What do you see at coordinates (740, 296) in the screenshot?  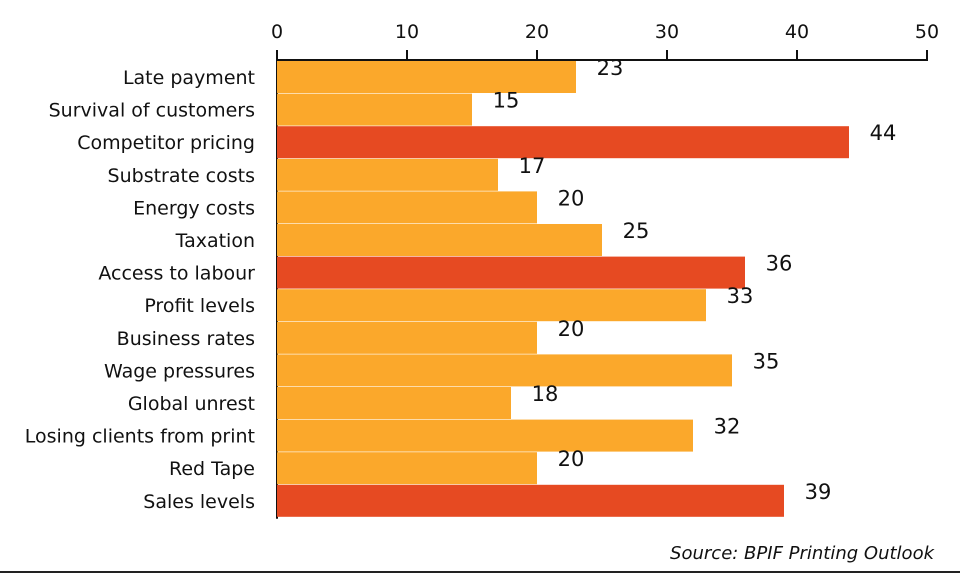 I see `data-label: 33` at bounding box center [740, 296].